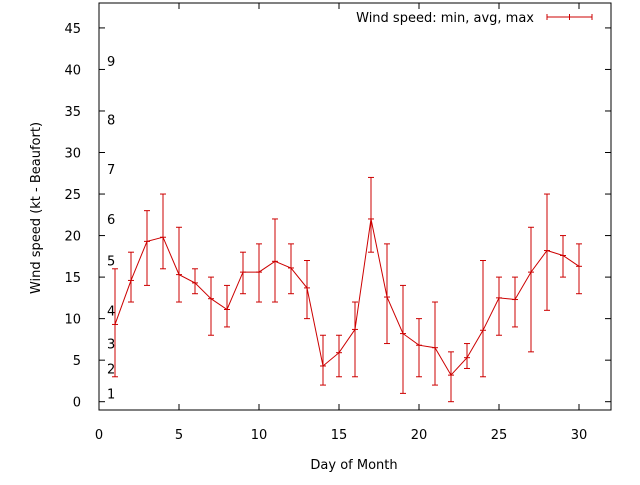  I want to click on y-tick-label: 40, so click(72, 70).